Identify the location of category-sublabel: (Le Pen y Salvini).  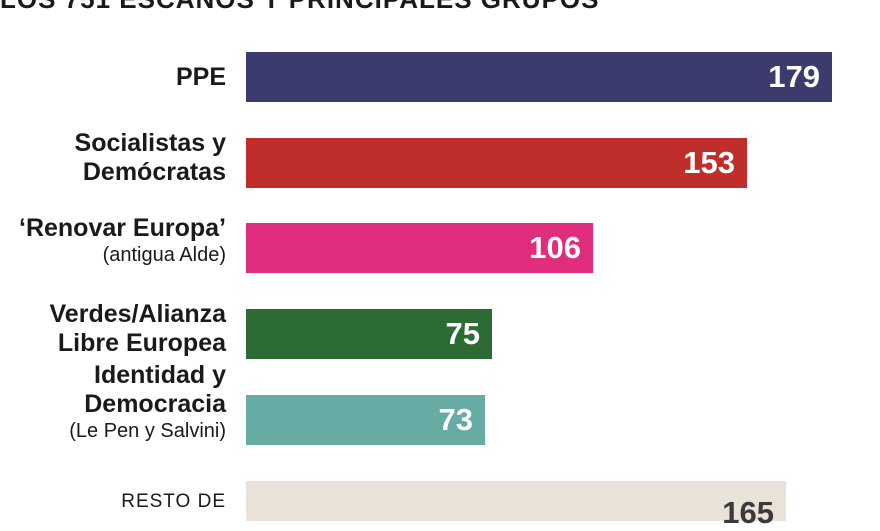
(147, 431).